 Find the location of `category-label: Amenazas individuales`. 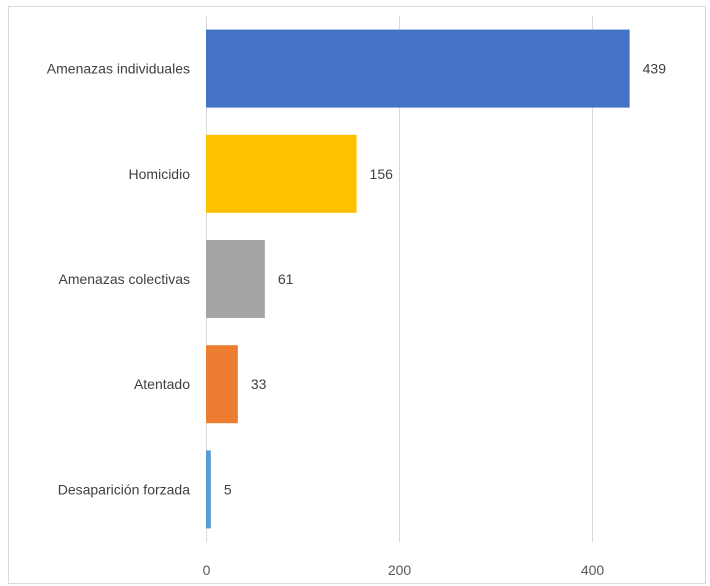

category-label: Amenazas individuales is located at coordinates (118, 69).